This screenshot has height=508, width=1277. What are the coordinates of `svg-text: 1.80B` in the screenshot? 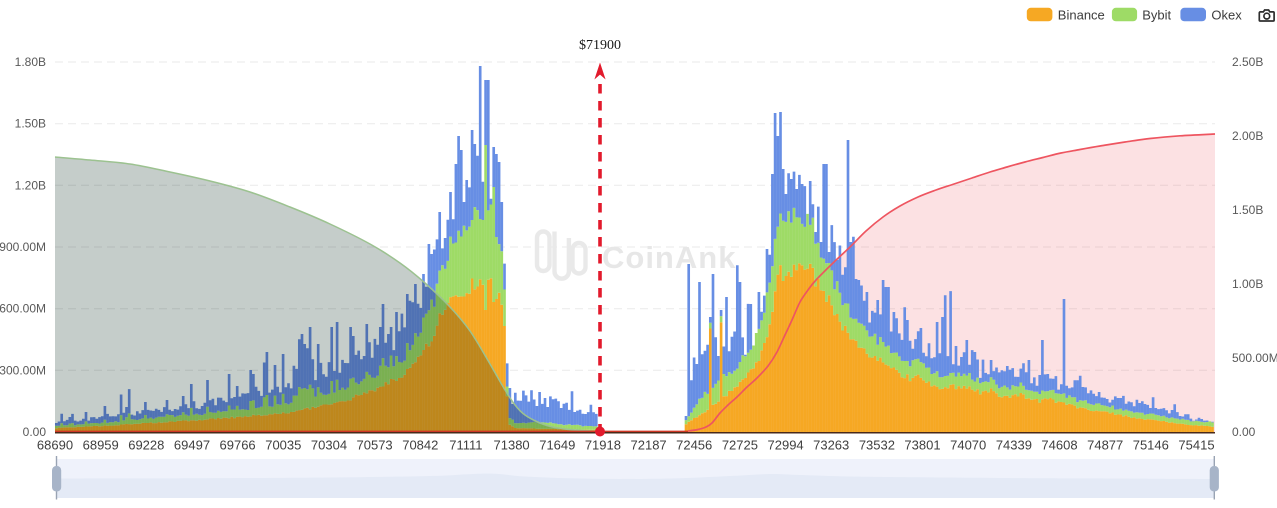 It's located at (30, 62).